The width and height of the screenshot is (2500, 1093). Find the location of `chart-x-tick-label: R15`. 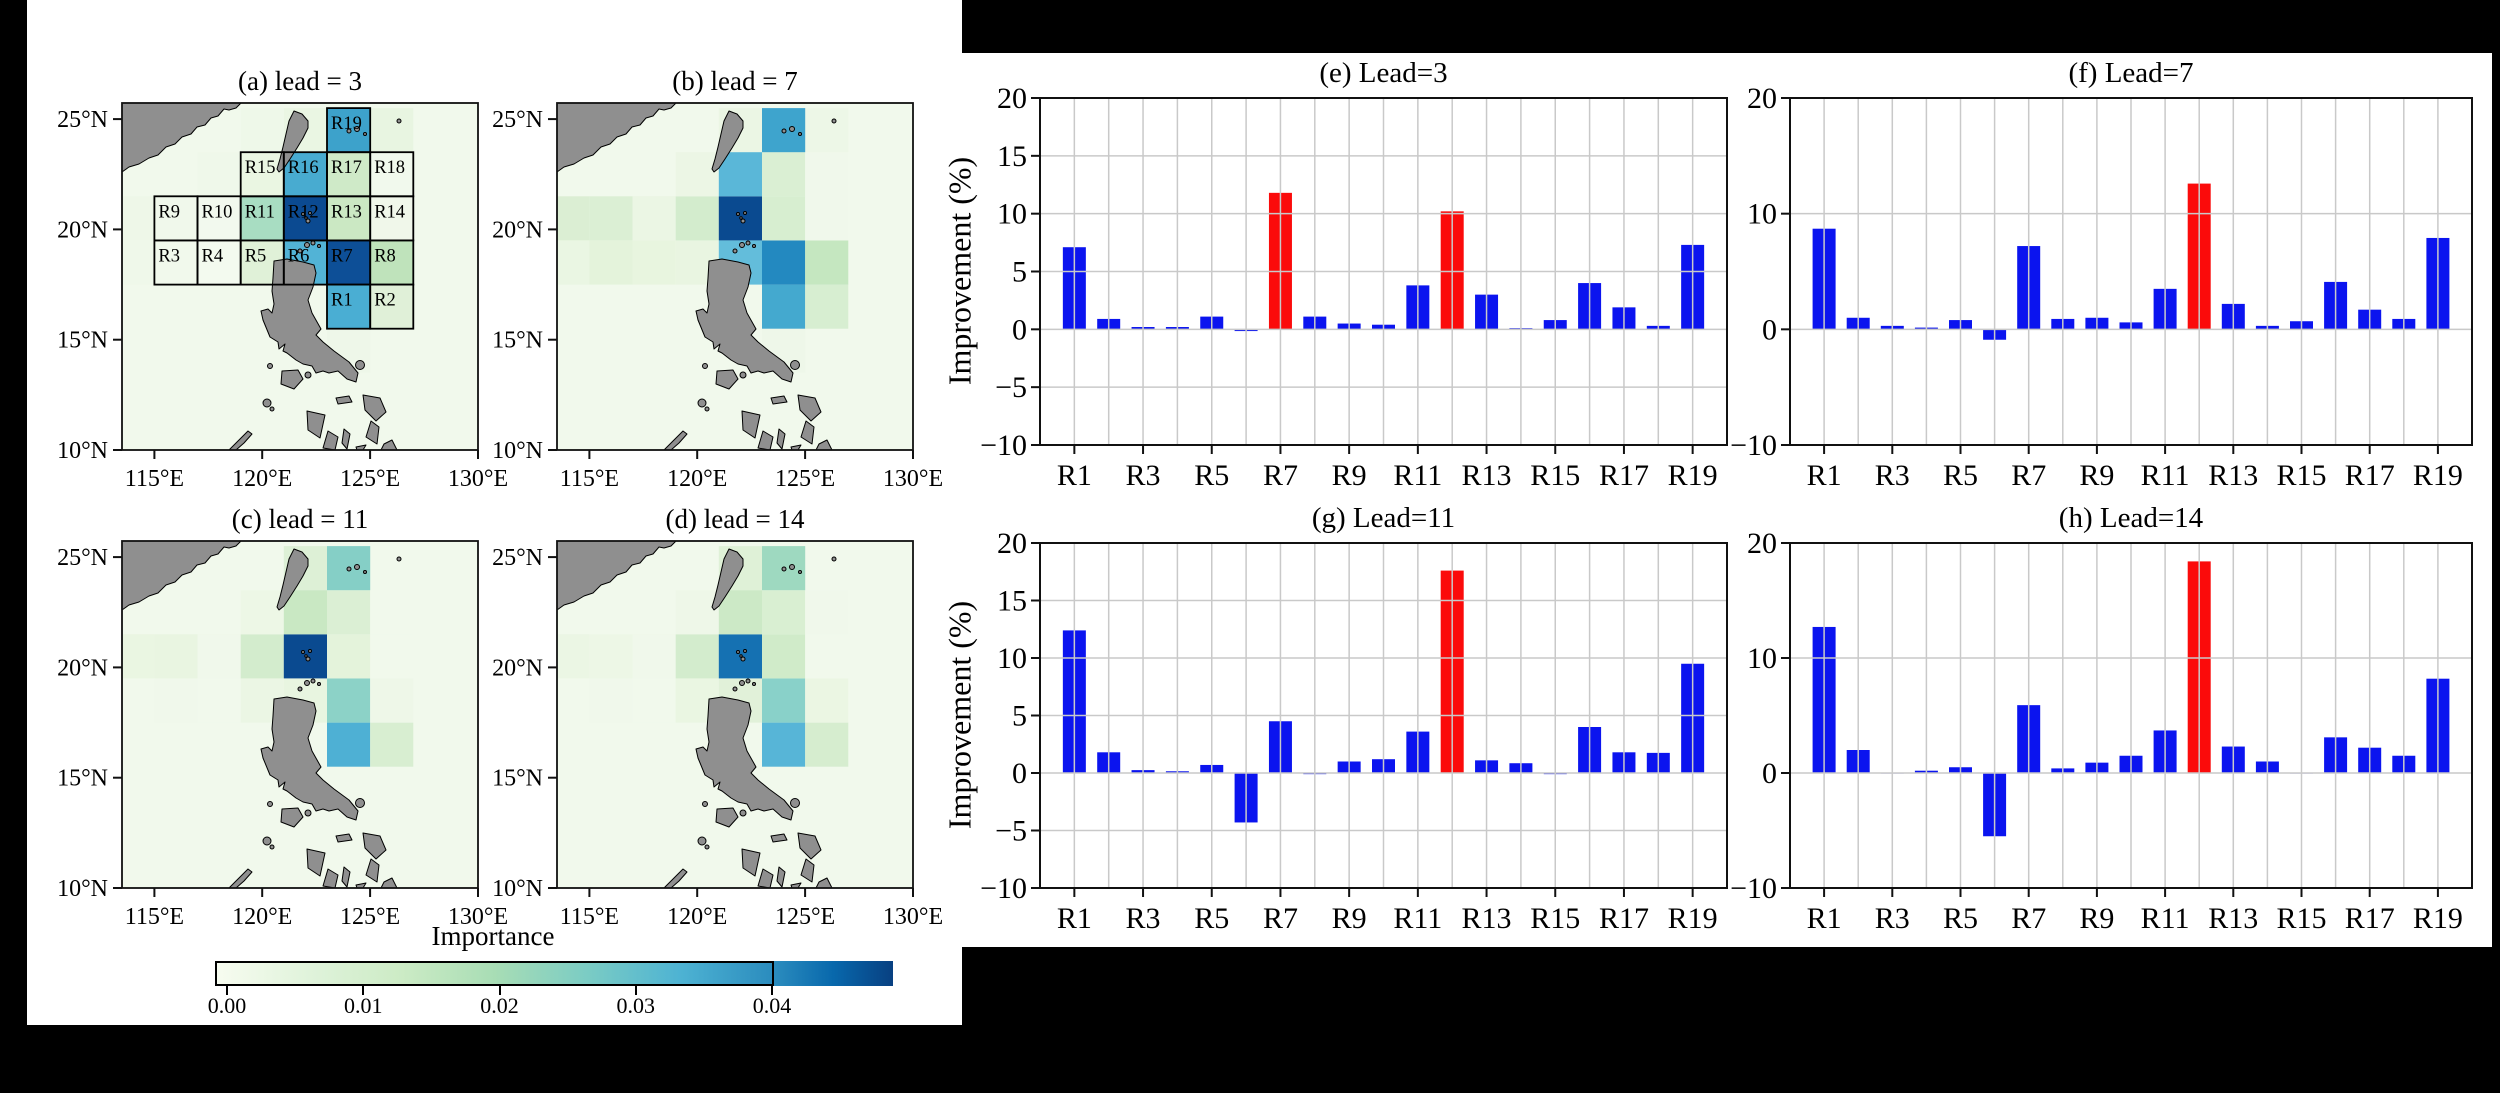

chart-x-tick-label: R15 is located at coordinates (2301, 918).